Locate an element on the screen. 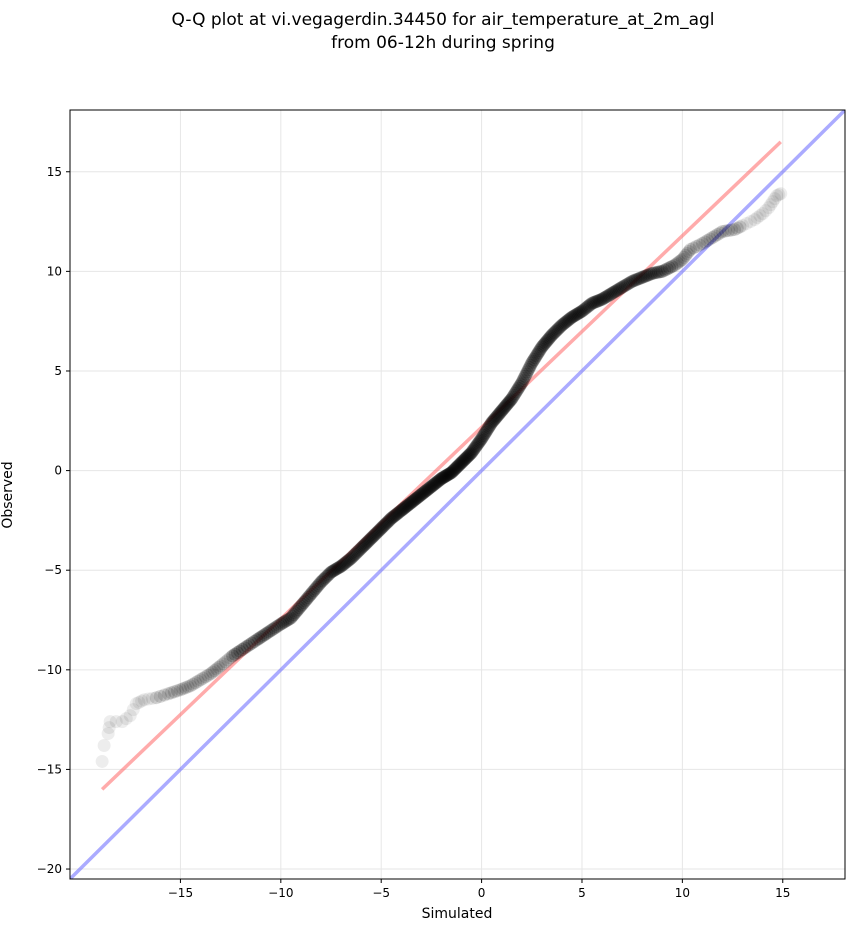 The image size is (854, 934). y-tick-label: −10 is located at coordinates (49, 670).